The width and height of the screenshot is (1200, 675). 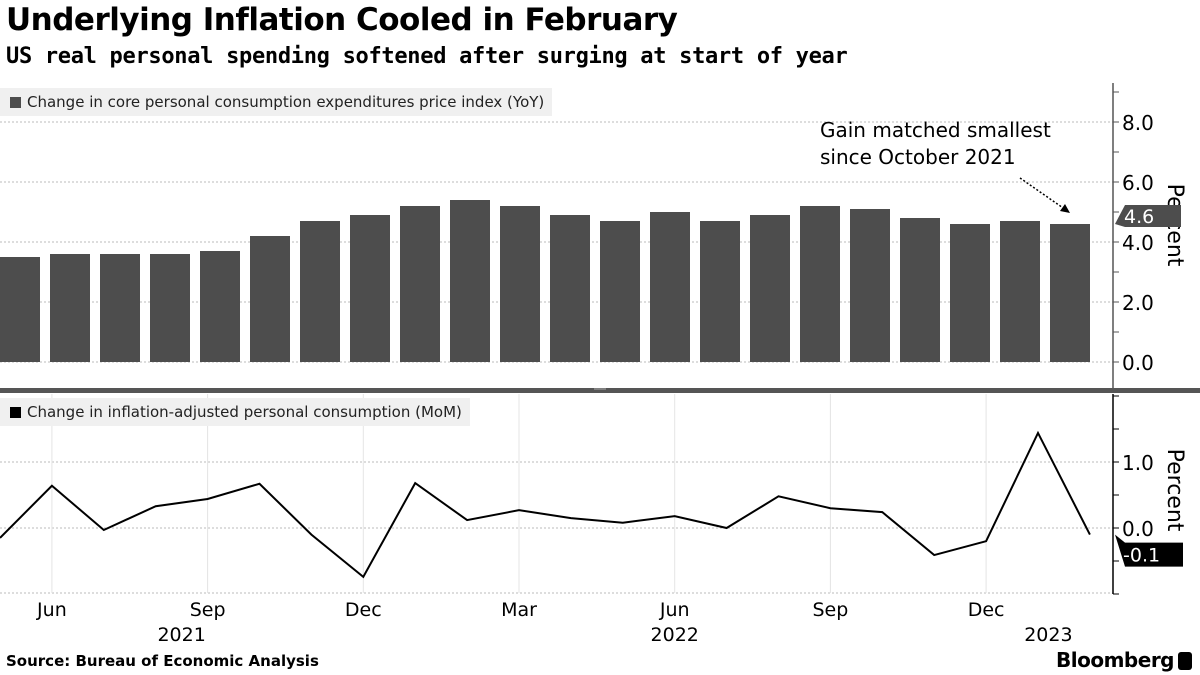 I want to click on y-tick-label: 8.0, so click(x=1138, y=123).